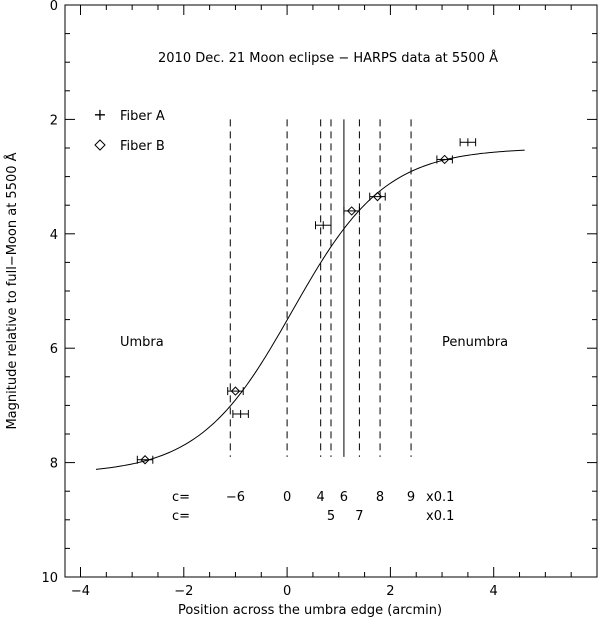 The image size is (600, 626). Describe the element at coordinates (359, 516) in the screenshot. I see `c-row2-value: 7` at that location.